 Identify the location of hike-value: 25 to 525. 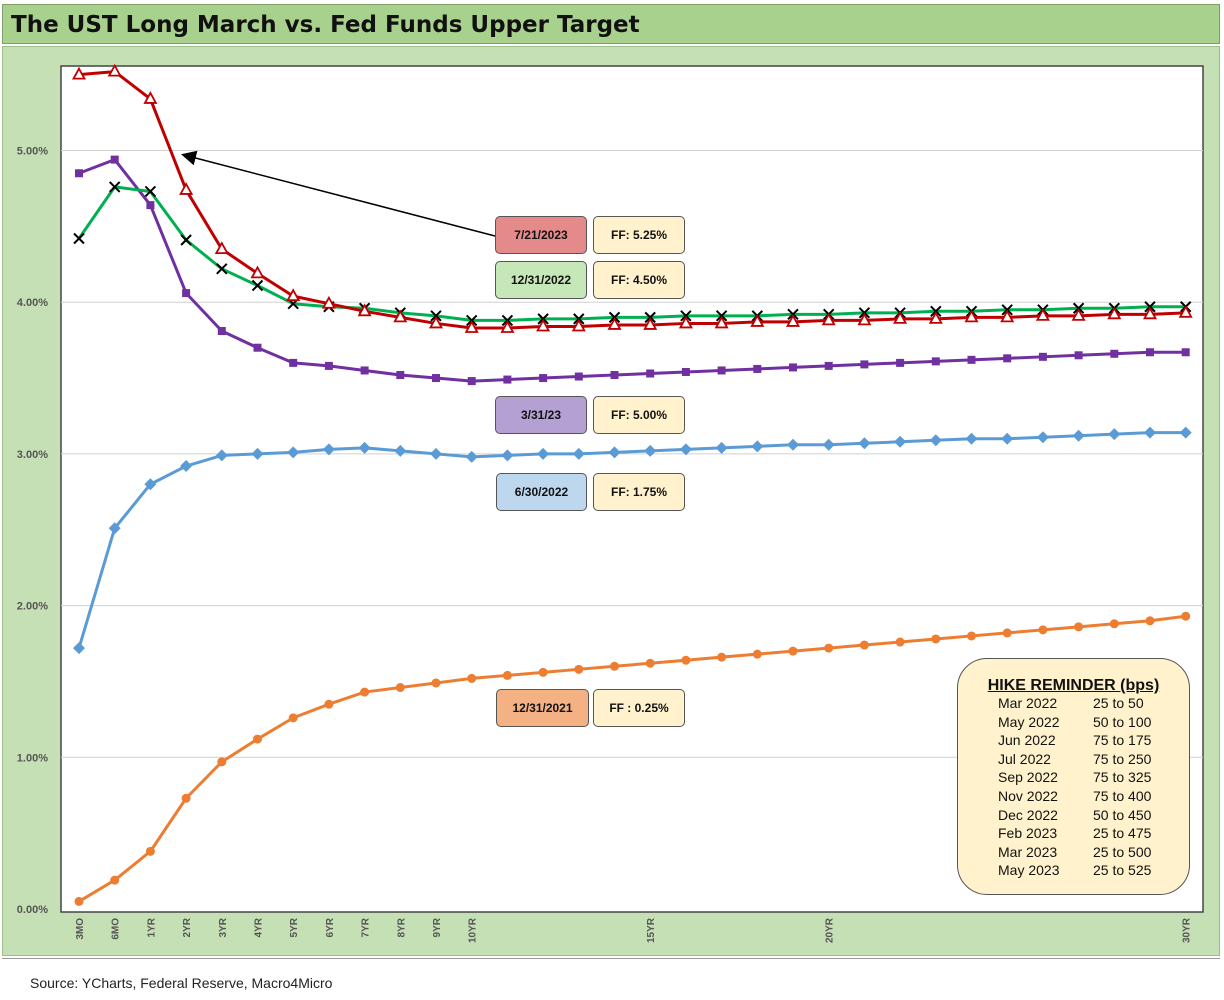
(1122, 870).